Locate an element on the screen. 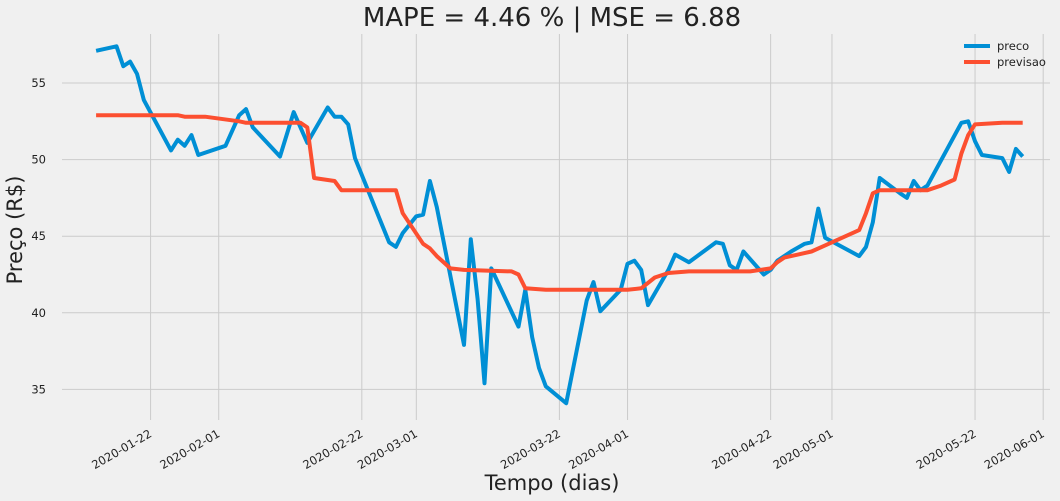  x-tick-label: 2020-01-22 is located at coordinates (121, 449).